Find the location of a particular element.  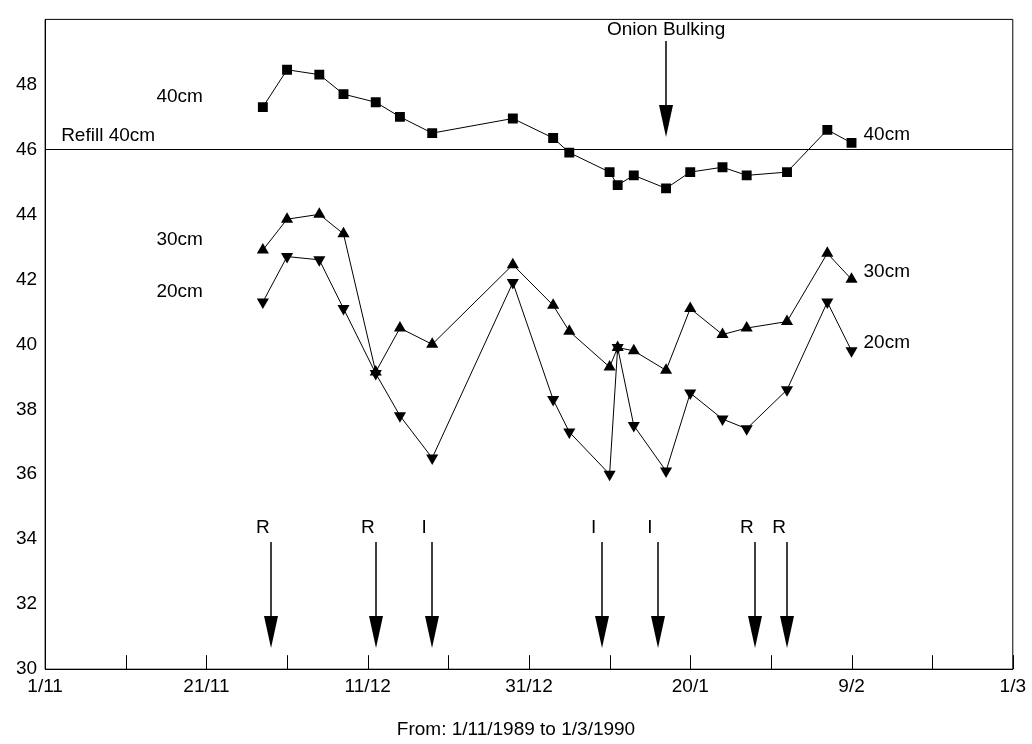

x-tick-label: 20/1 is located at coordinates (690, 685).